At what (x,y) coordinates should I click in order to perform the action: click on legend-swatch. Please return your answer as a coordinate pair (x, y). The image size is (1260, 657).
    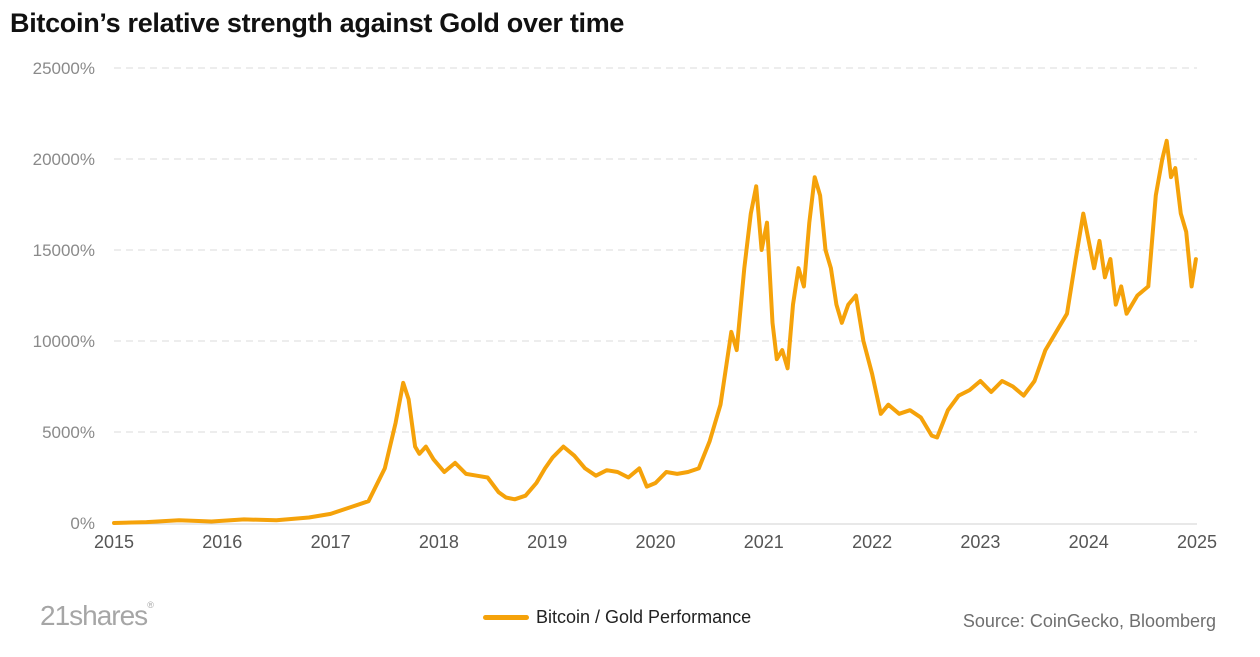
    Looking at the image, I should click on (506, 617).